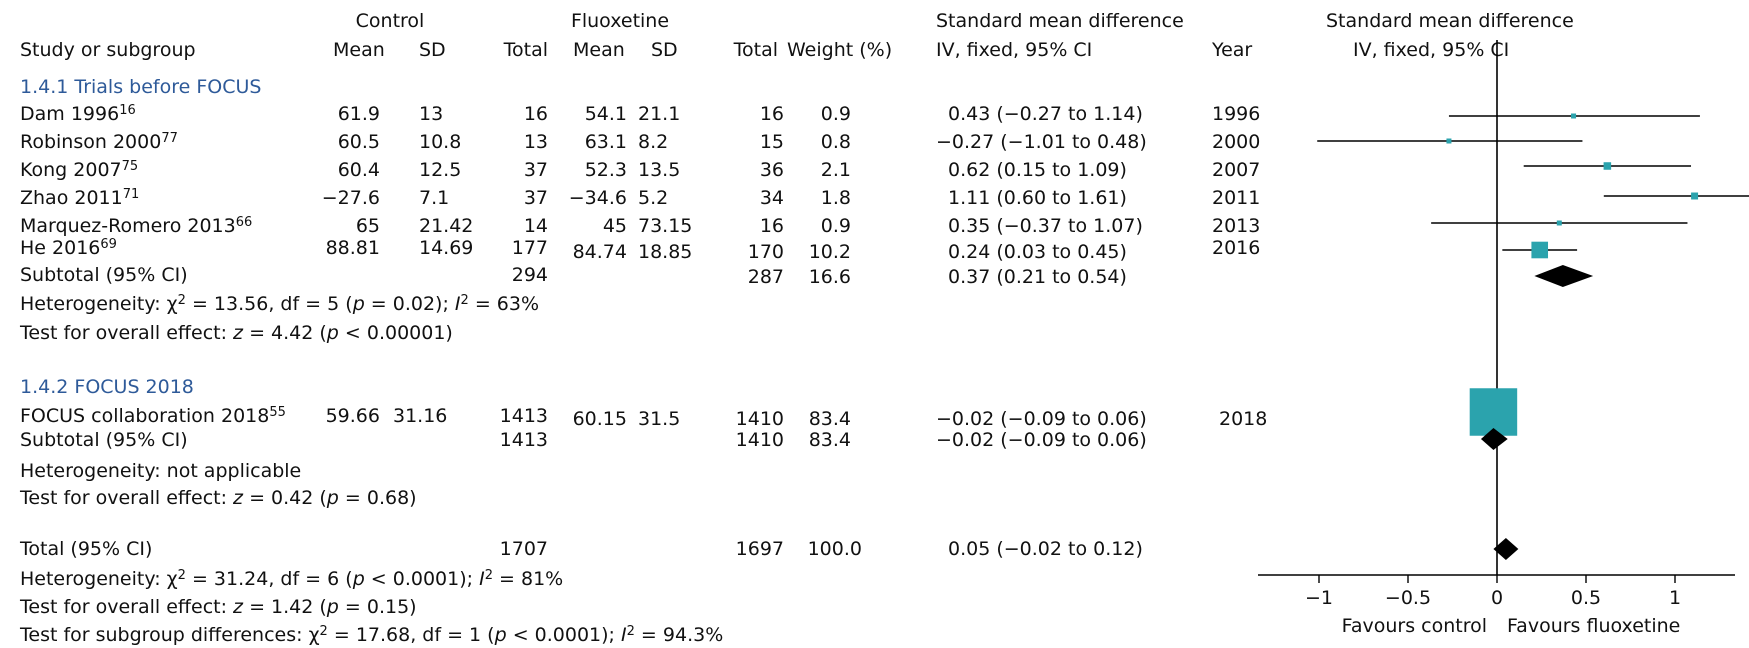 The height and width of the screenshot is (648, 1749). Describe the element at coordinates (765, 277) in the screenshot. I see `fluoxetine-total: 287` at that location.